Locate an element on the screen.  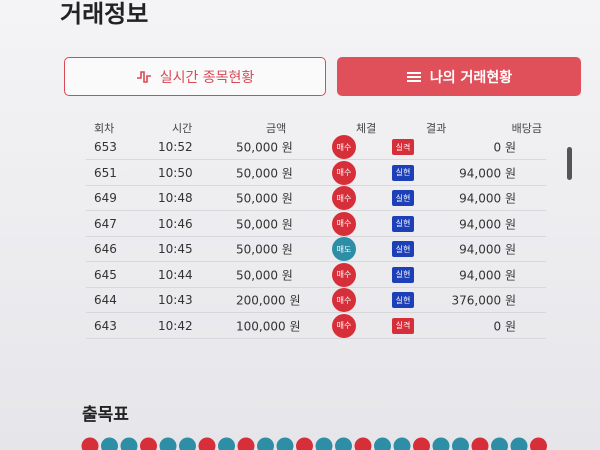
column-header: 체결 is located at coordinates (366, 128).